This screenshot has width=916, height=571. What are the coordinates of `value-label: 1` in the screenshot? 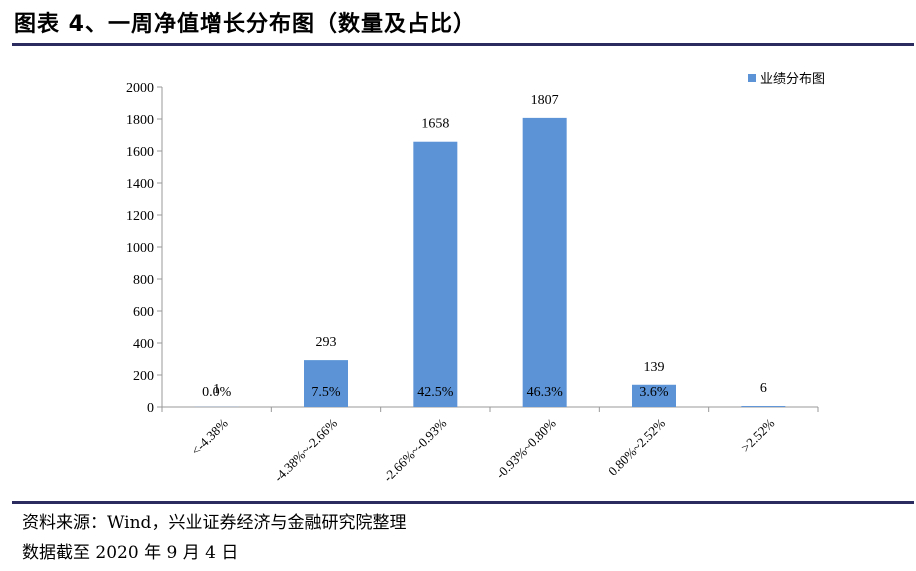 It's located at (216, 389).